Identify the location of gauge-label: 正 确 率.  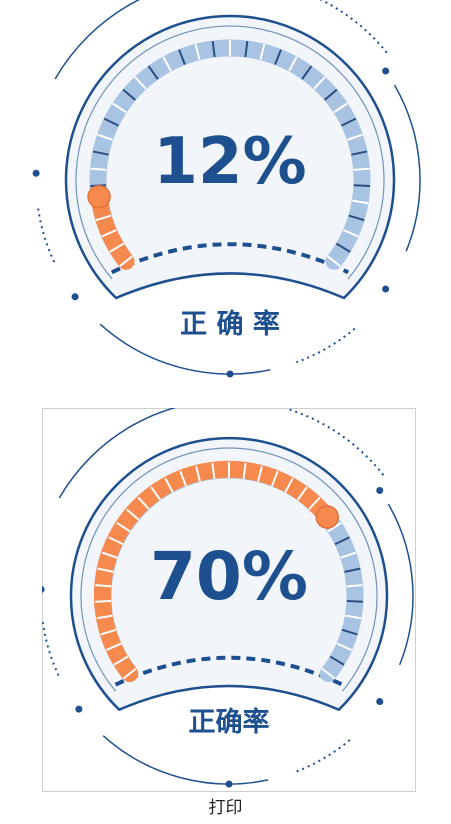
(230, 324).